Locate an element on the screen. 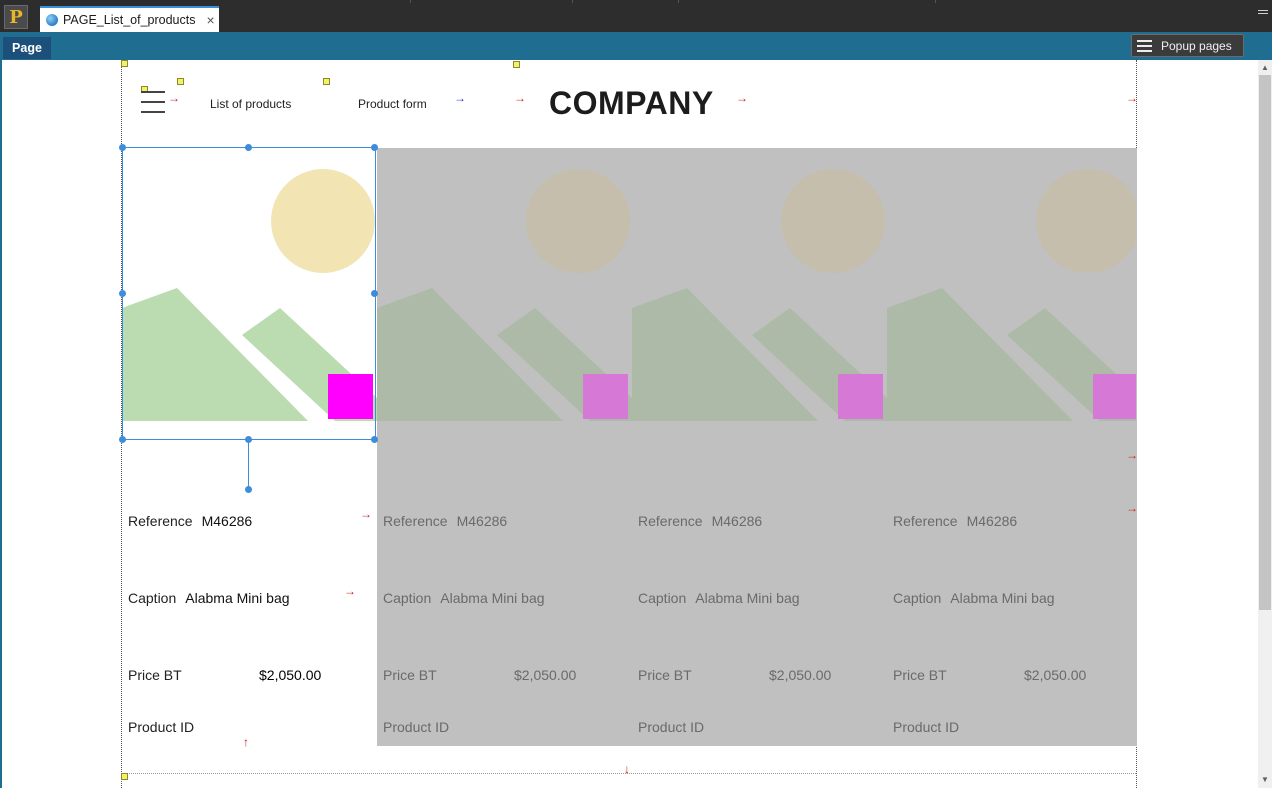 The width and height of the screenshot is (1272, 788). page-left-guide is located at coordinates (121, 424).